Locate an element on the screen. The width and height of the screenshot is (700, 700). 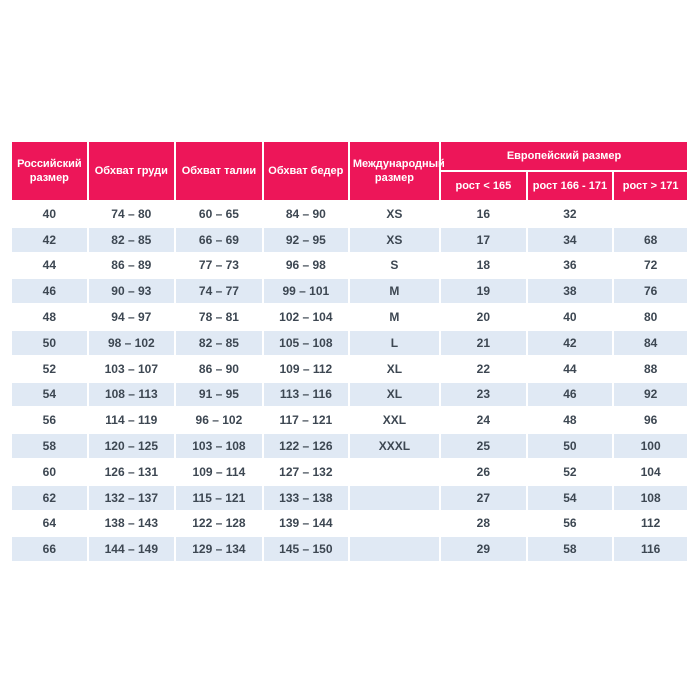
table-cell: 52 is located at coordinates (570, 471).